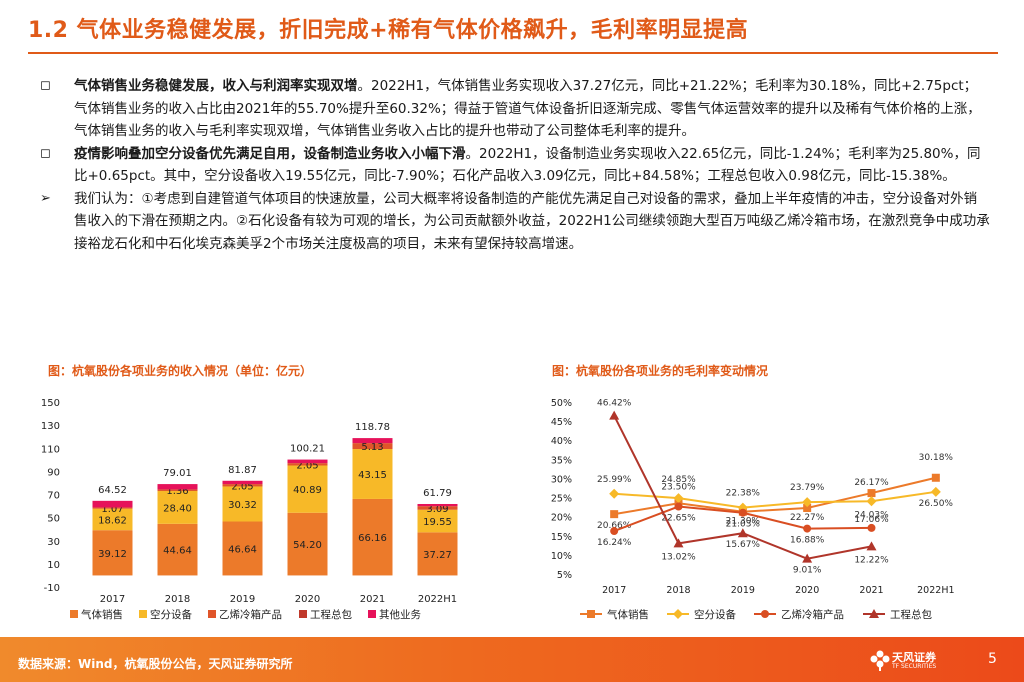 This screenshot has width=1024, height=682. What do you see at coordinates (678, 487) in the screenshot?
I see `data-label: 23.50%` at bounding box center [678, 487].